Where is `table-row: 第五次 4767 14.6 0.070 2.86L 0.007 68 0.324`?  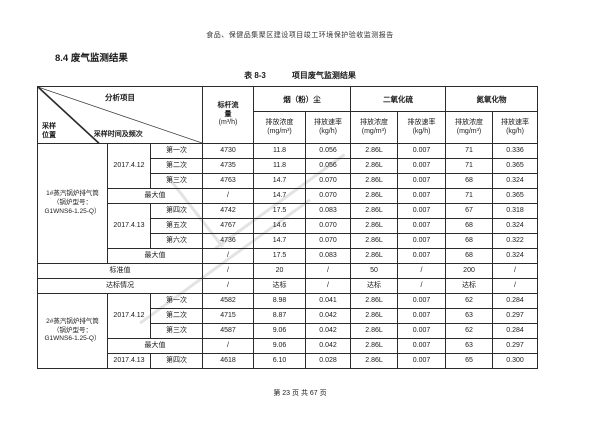 table-row: 第五次 4767 14.6 0.070 2.86L 0.007 68 0.324 is located at coordinates (288, 226).